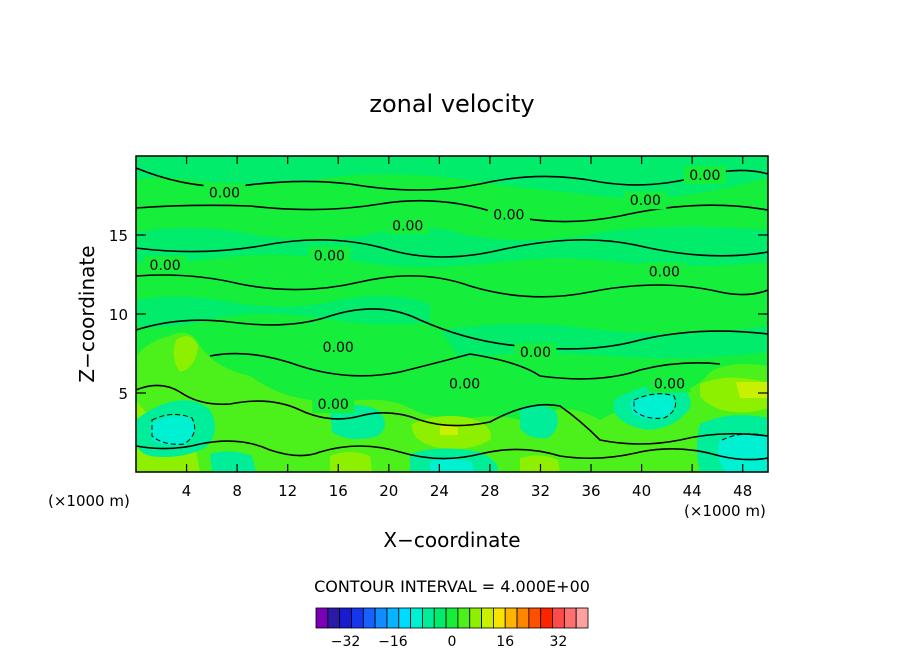 This screenshot has height=654, width=904. Describe the element at coordinates (187, 491) in the screenshot. I see `x-tick-label: 4` at that location.